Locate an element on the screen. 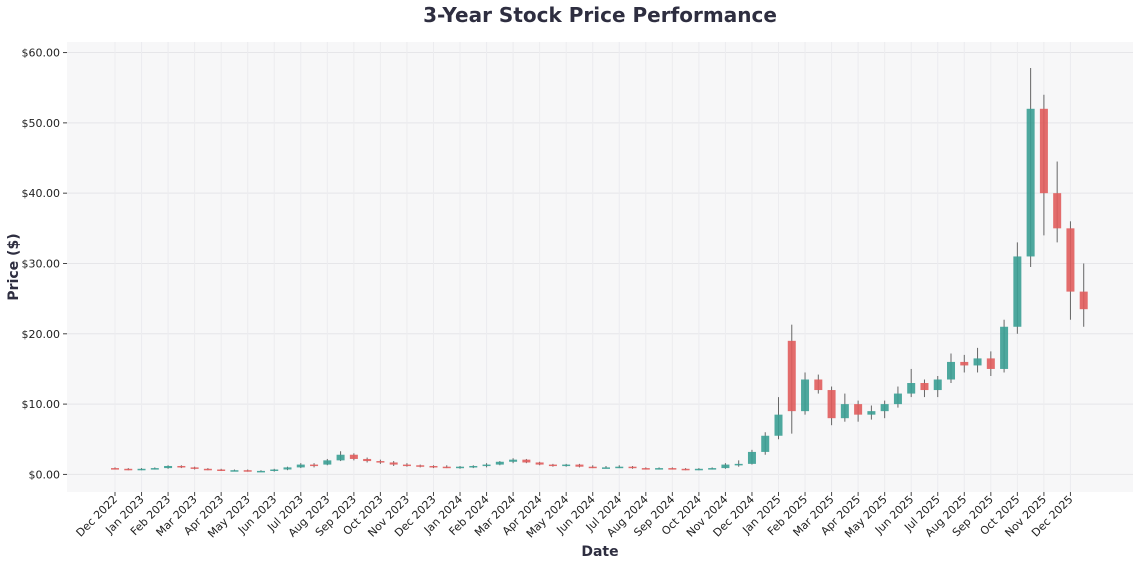 The image size is (1140, 566). y-tick-label: $30.00 is located at coordinates (41, 263).